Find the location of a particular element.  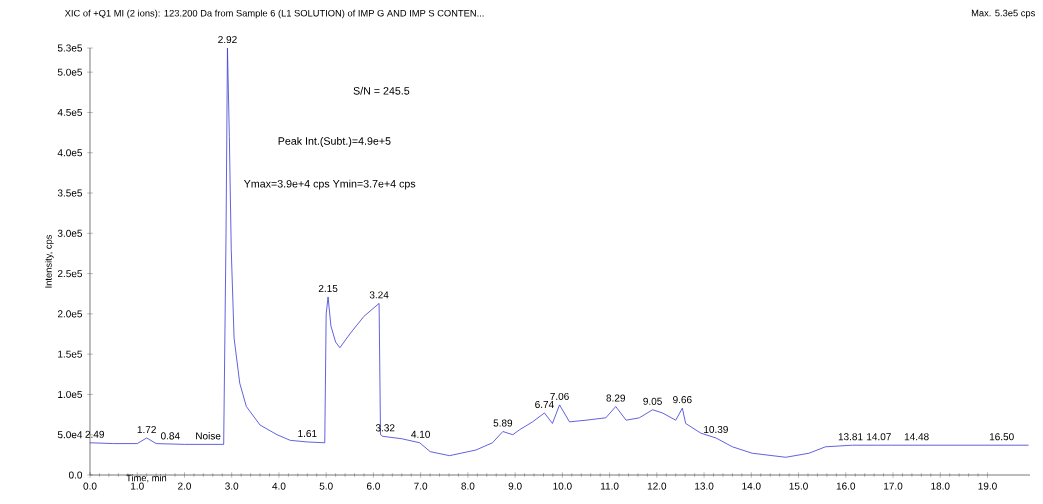

x-tick-label: 10.0 is located at coordinates (562, 486).